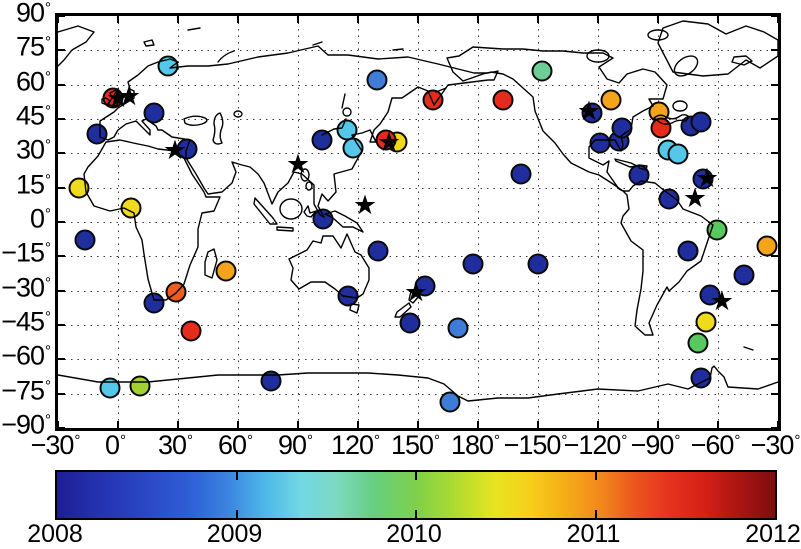 The image size is (801, 549). What do you see at coordinates (416, 495) in the screenshot?
I see `colorbar` at bounding box center [416, 495].